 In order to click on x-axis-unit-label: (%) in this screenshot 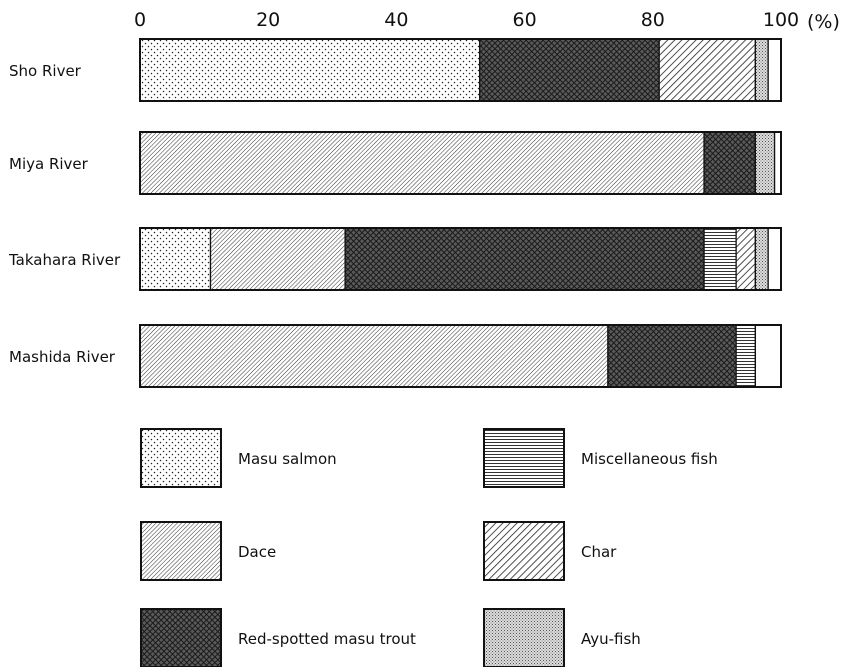, I will do `click(823, 22)`.